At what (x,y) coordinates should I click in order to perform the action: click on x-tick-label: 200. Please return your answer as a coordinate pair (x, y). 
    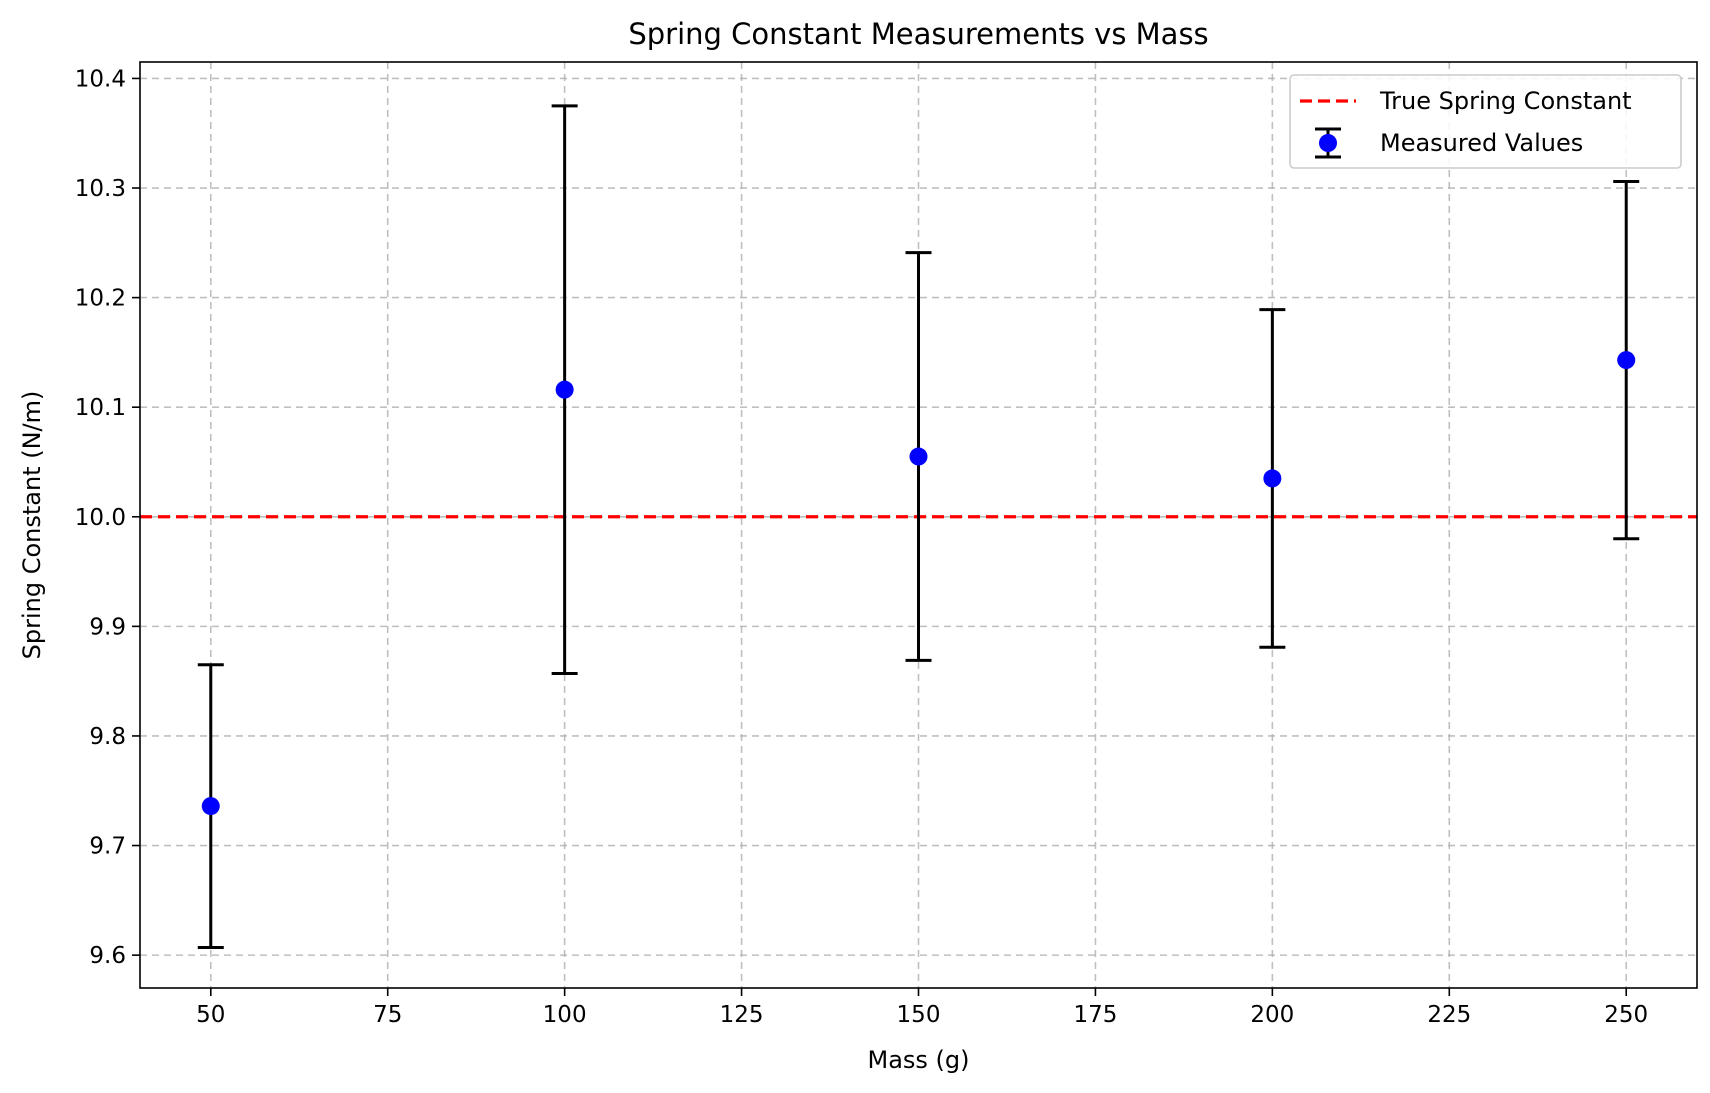
    Looking at the image, I should click on (1272, 1015).